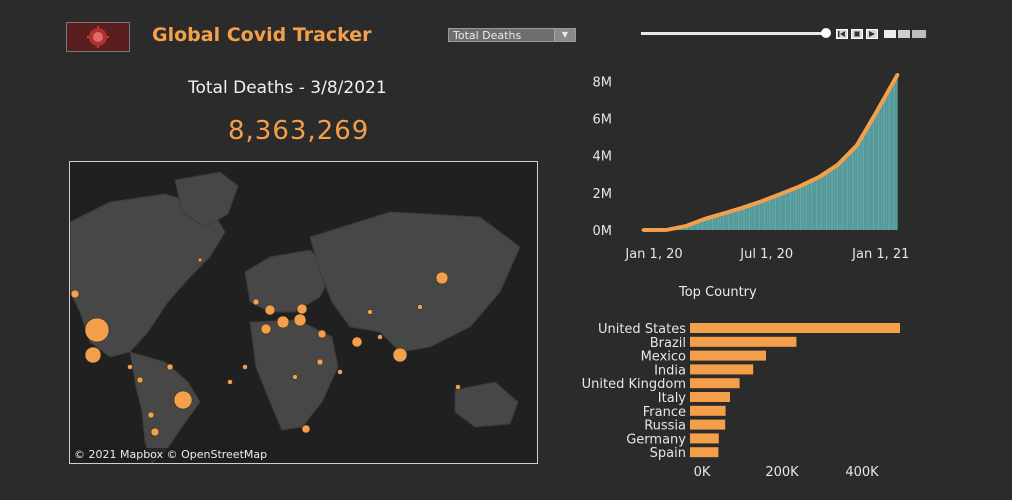 This screenshot has height=500, width=1012. I want to click on speed-fast-icon, so click(919, 34).